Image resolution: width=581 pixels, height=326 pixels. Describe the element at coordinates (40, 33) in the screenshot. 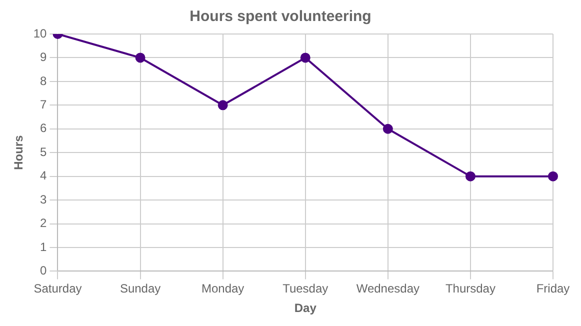

I see `y-tick-label: 10` at that location.